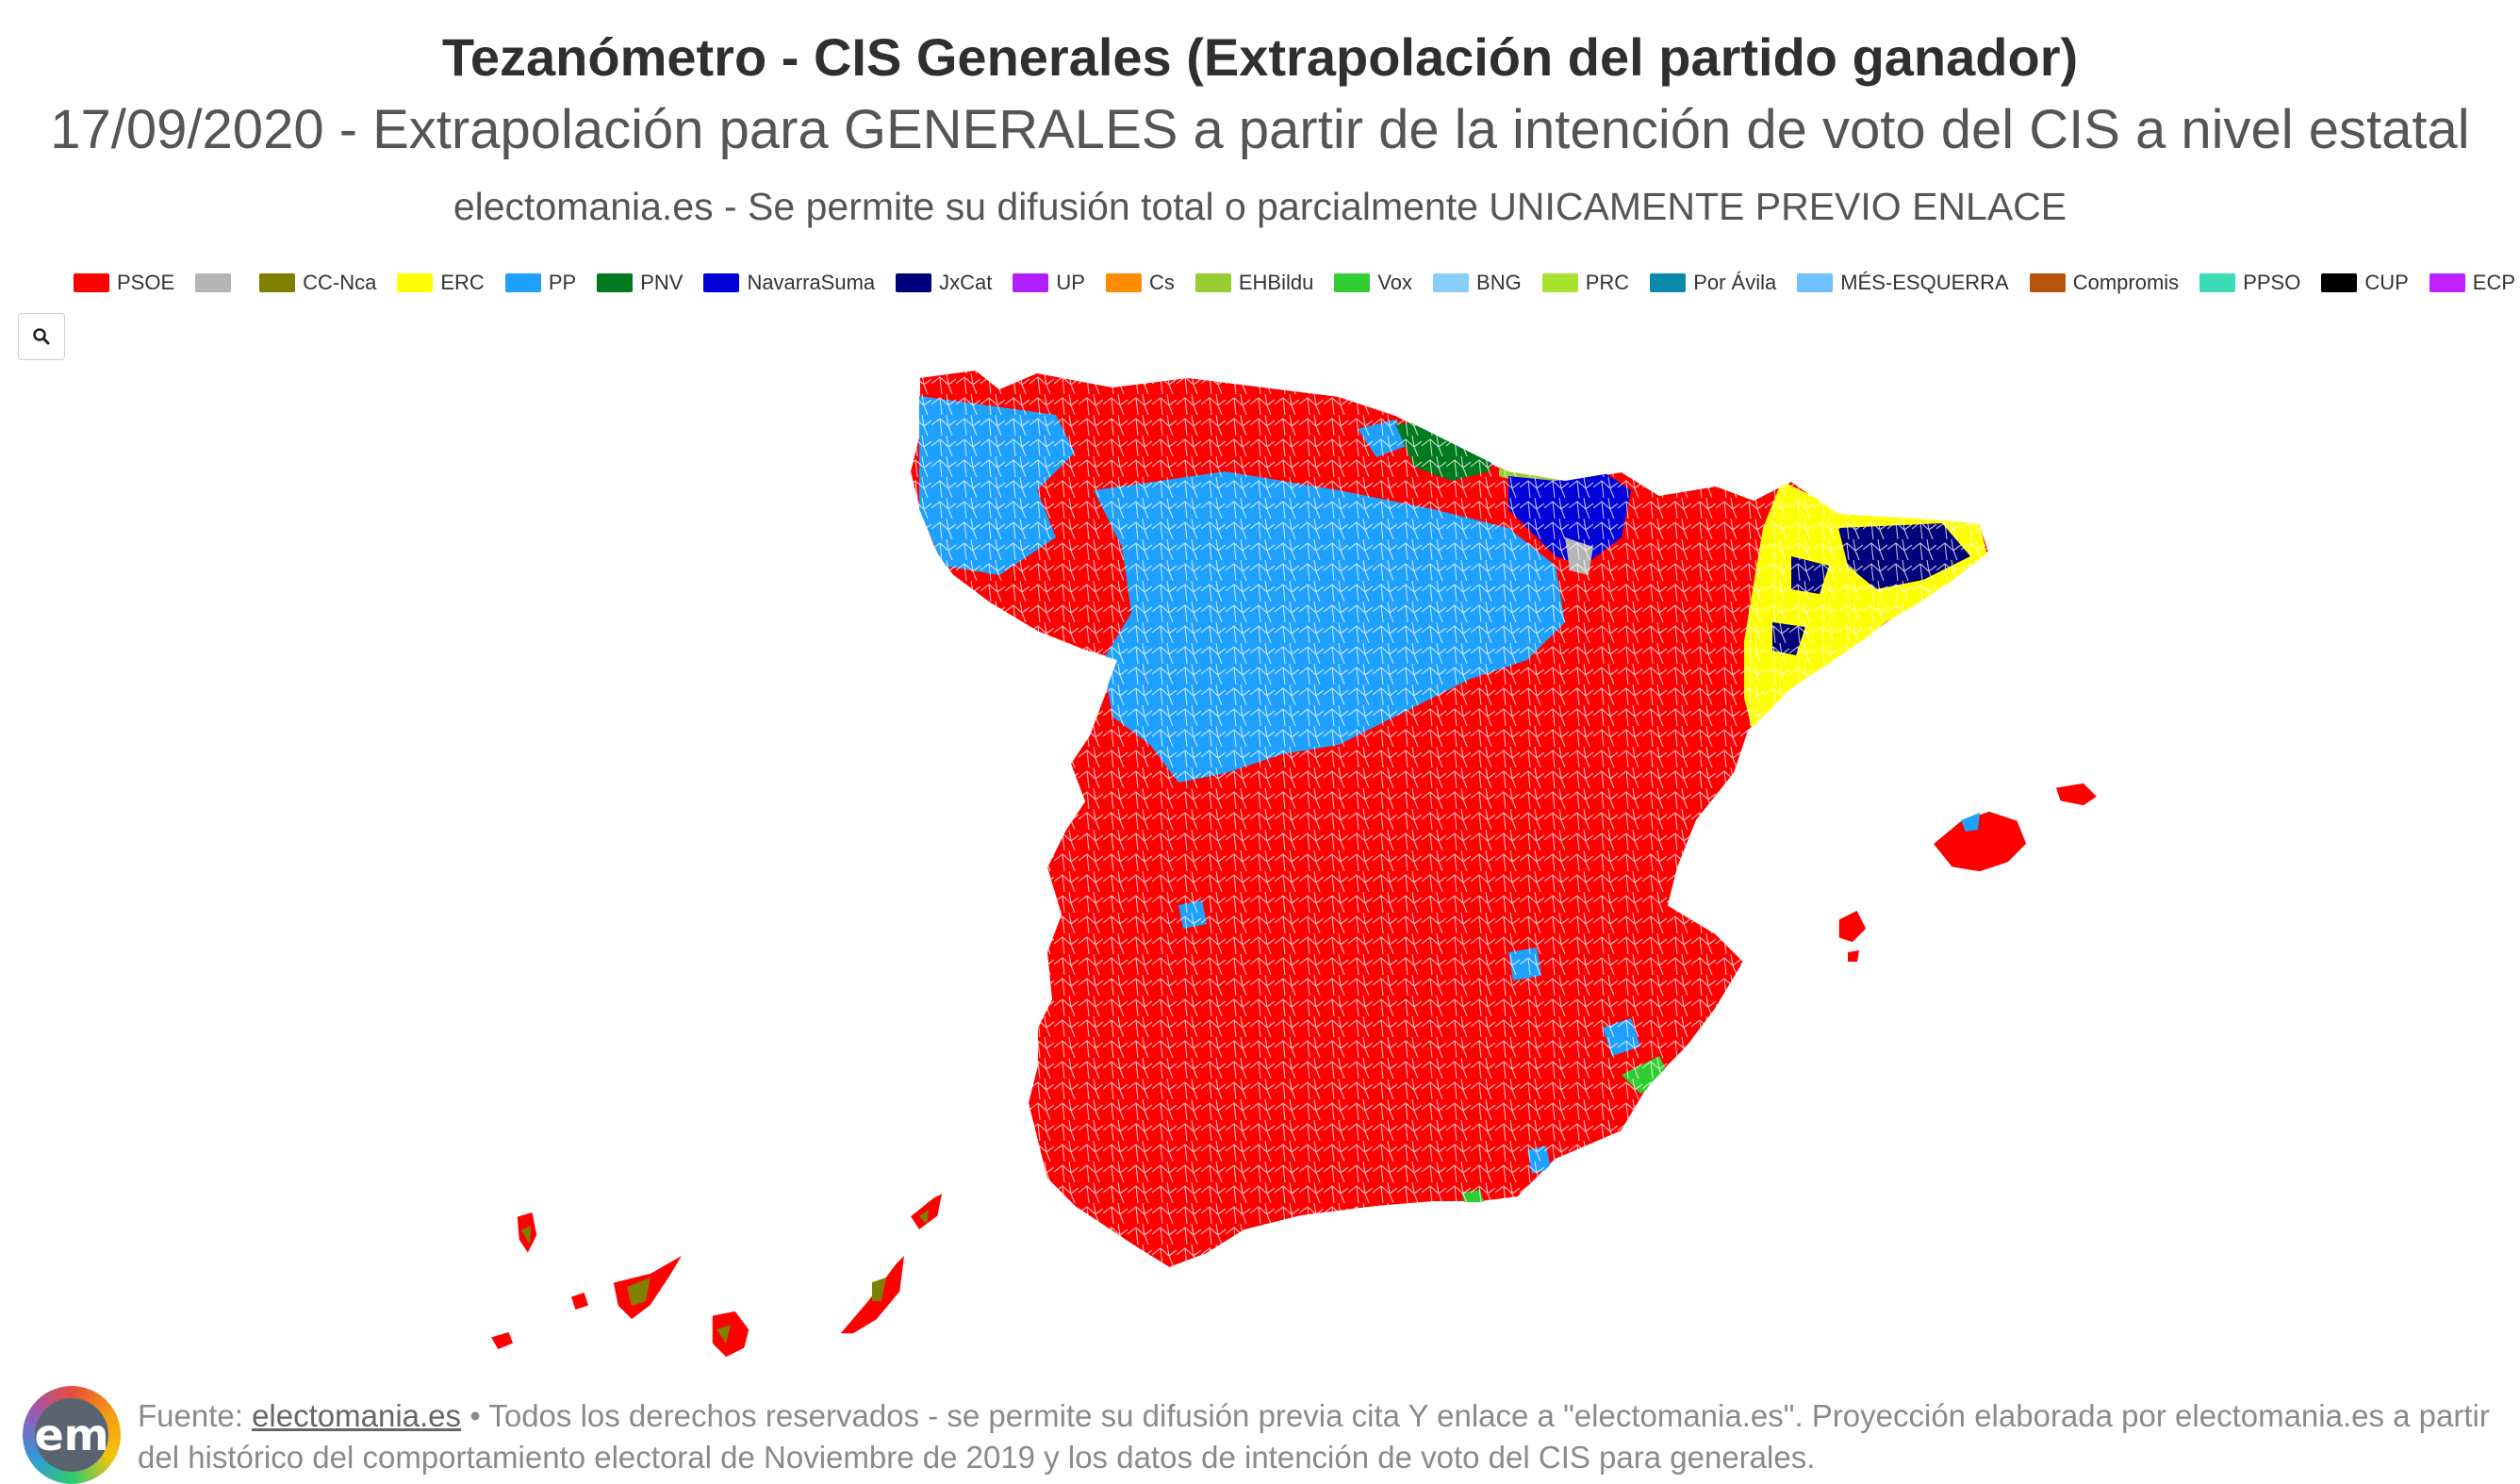 This screenshot has width=2520, height=1484. I want to click on footer-link: electomania.es, so click(357, 1415).